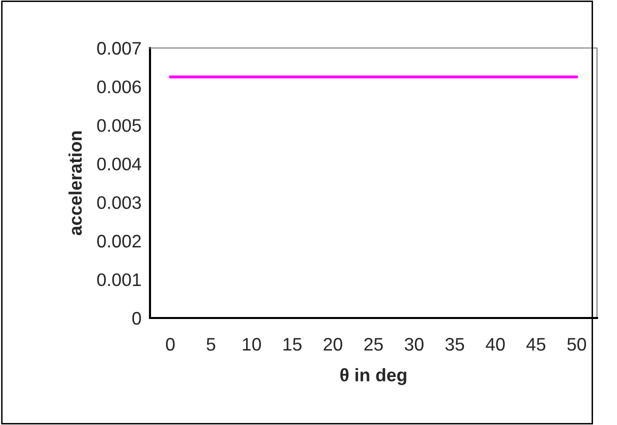 This screenshot has width=617, height=425. I want to click on x-tick-label: 20, so click(333, 344).